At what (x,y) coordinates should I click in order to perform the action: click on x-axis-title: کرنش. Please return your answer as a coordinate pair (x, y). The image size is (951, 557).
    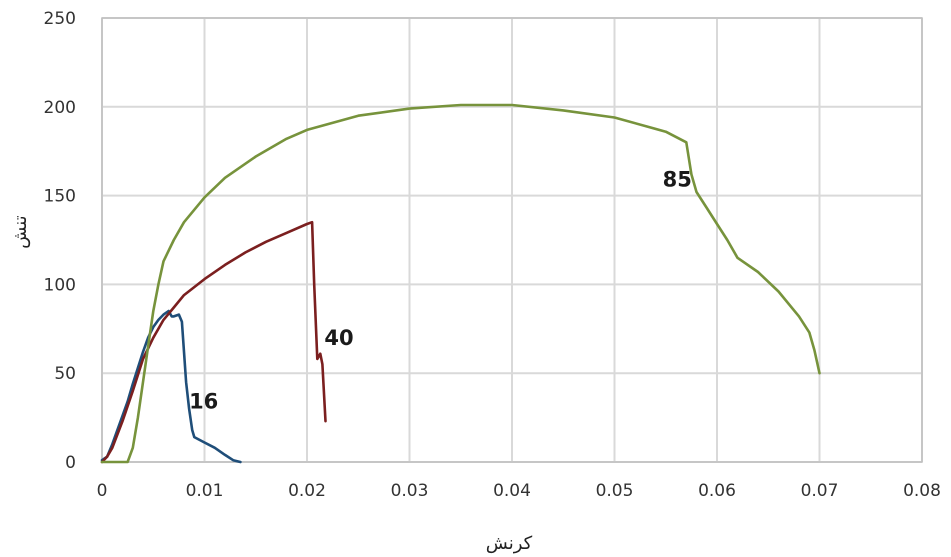
    Looking at the image, I should click on (509, 543).